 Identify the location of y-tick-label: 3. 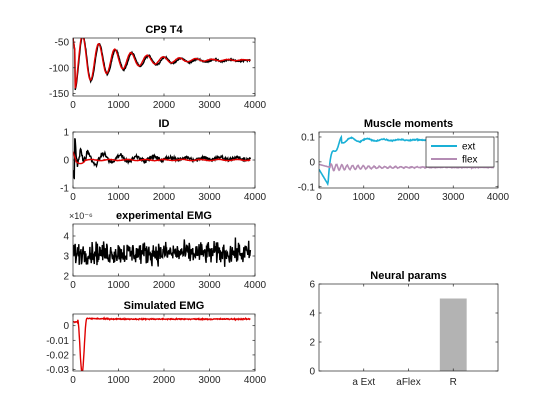
(66, 257).